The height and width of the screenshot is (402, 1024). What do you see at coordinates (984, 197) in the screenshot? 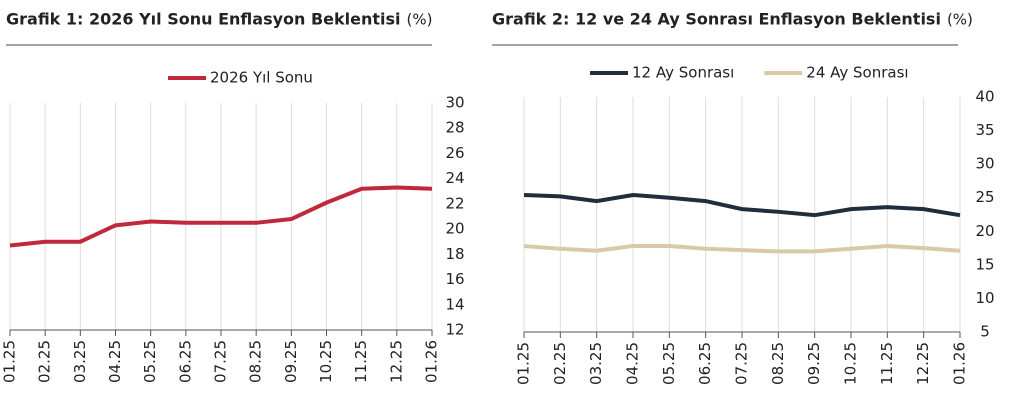
I see `y-tick-label: 25` at bounding box center [984, 197].